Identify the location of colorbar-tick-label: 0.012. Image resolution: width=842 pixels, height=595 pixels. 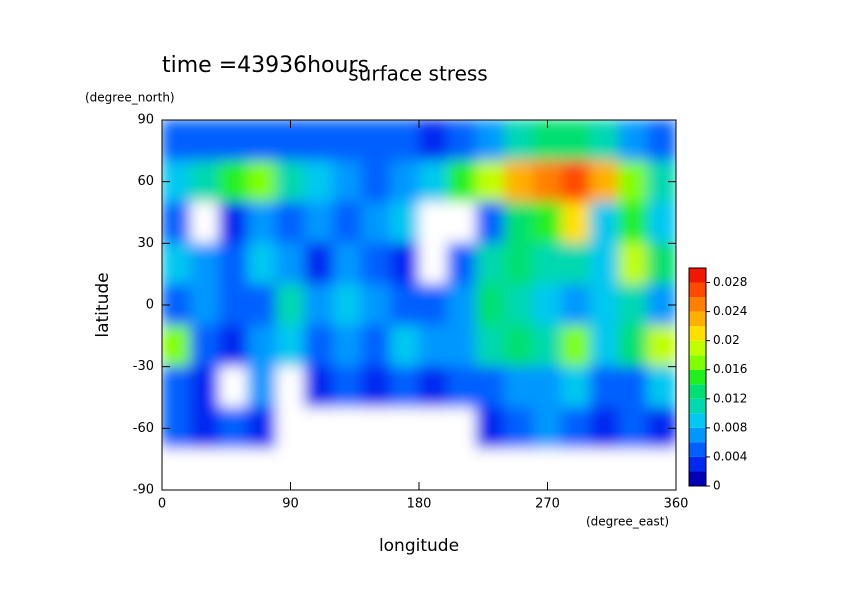
(730, 398).